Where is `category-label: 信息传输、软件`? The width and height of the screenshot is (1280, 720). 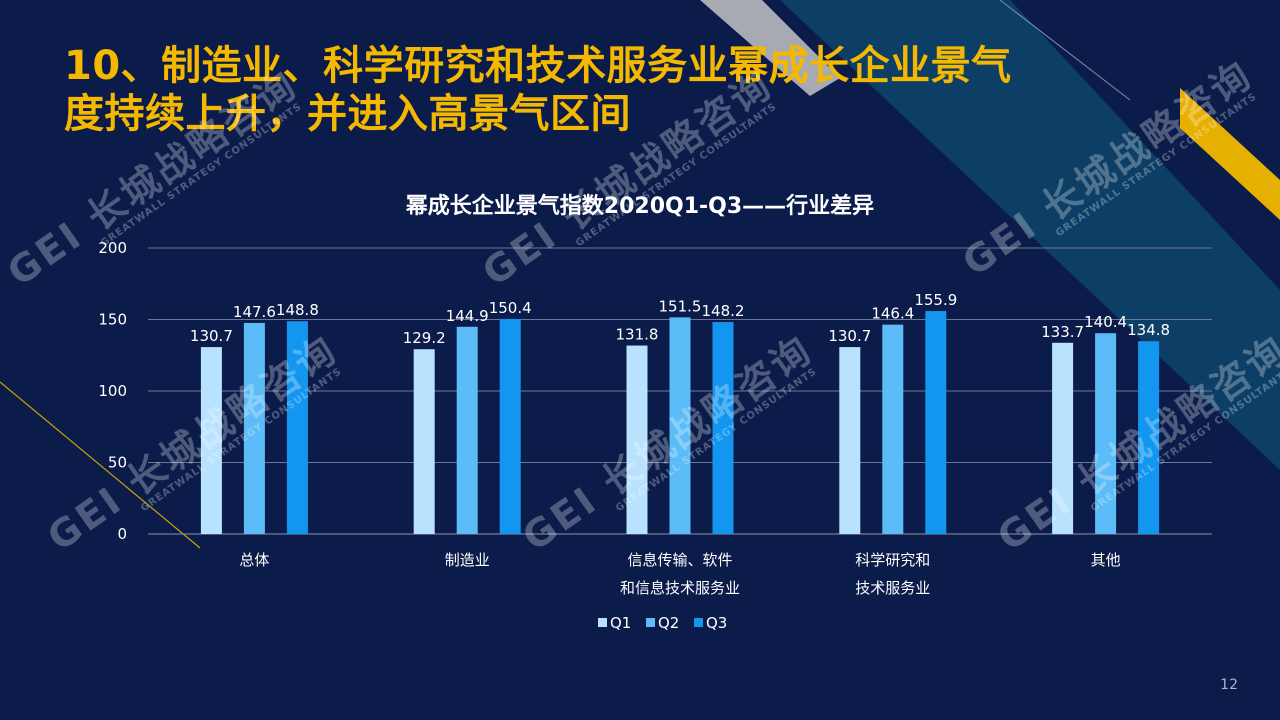
category-label: 信息传输、软件 is located at coordinates (679, 560).